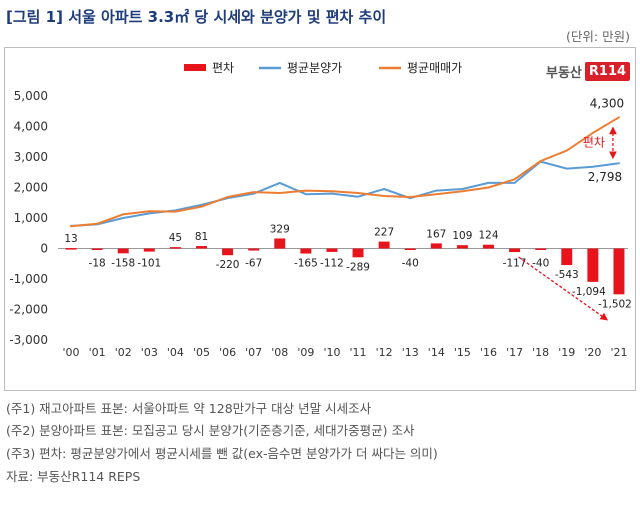 The width and height of the screenshot is (640, 520). I want to click on market-end-label: 4,300, so click(607, 103).